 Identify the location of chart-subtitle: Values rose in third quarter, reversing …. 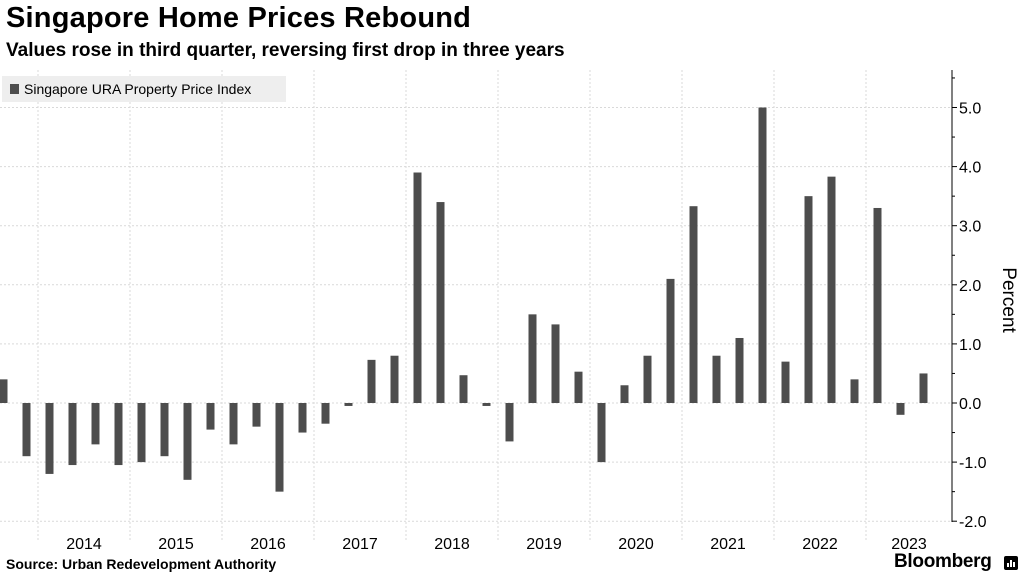
(285, 50).